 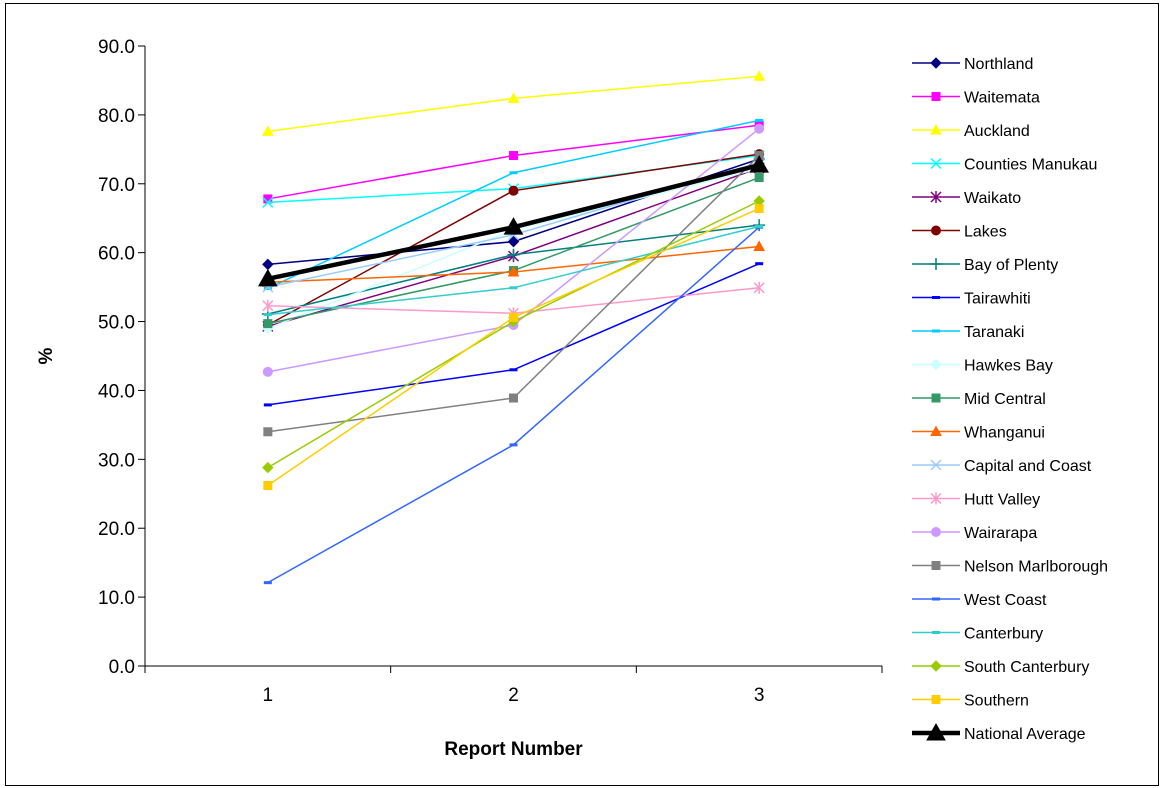 I want to click on series-taranaki, so click(x=513, y=204).